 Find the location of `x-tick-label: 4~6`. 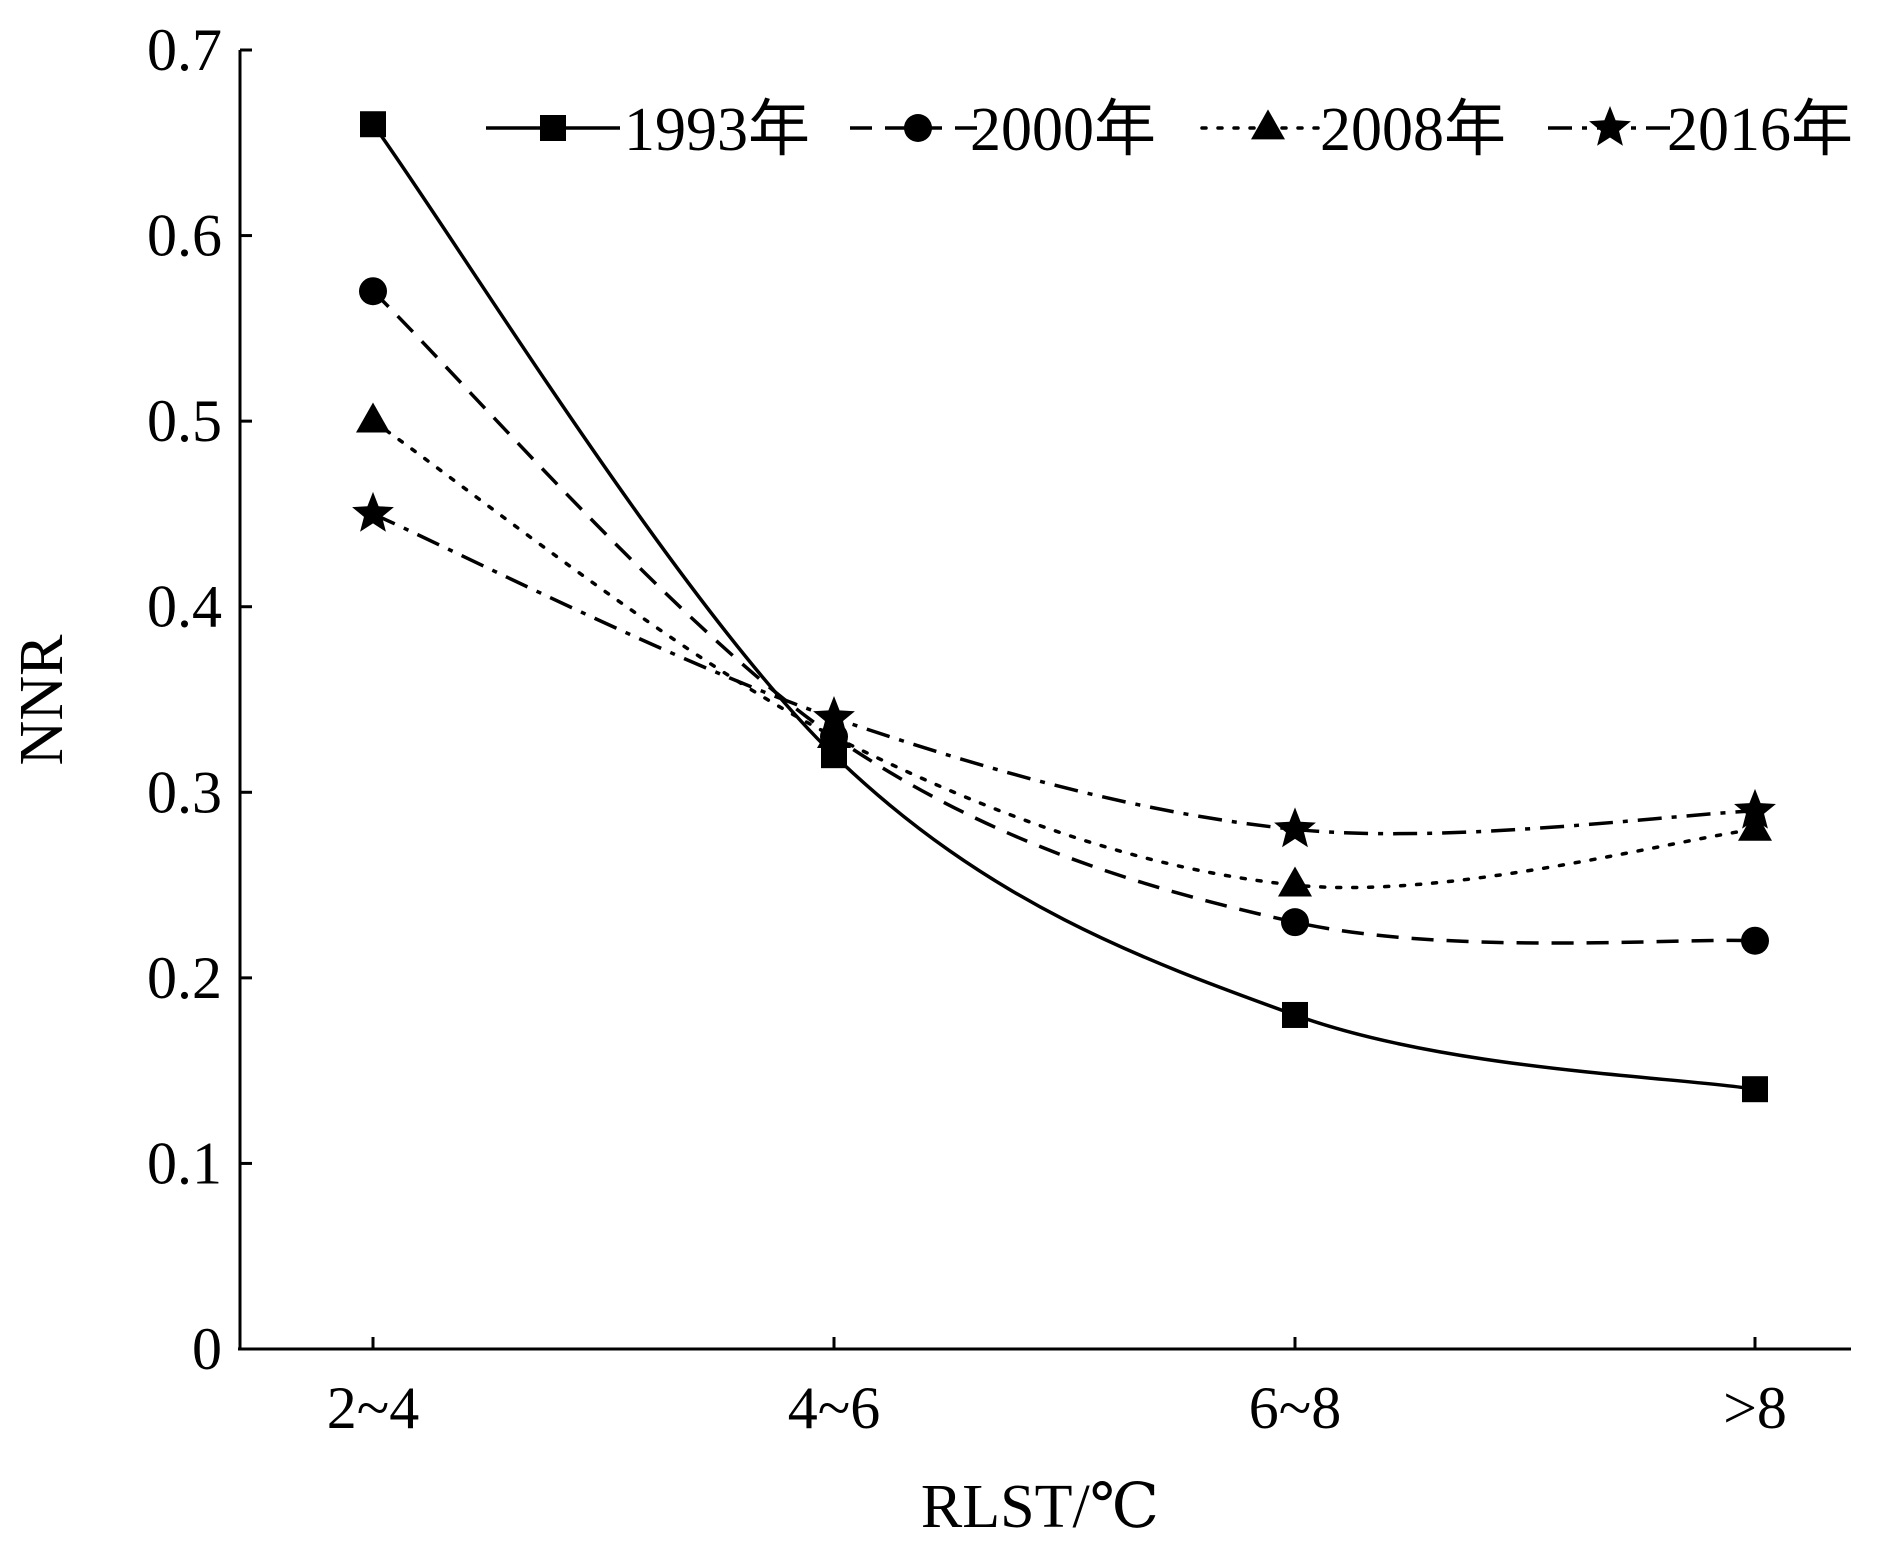

x-tick-label: 4~6 is located at coordinates (834, 1408).